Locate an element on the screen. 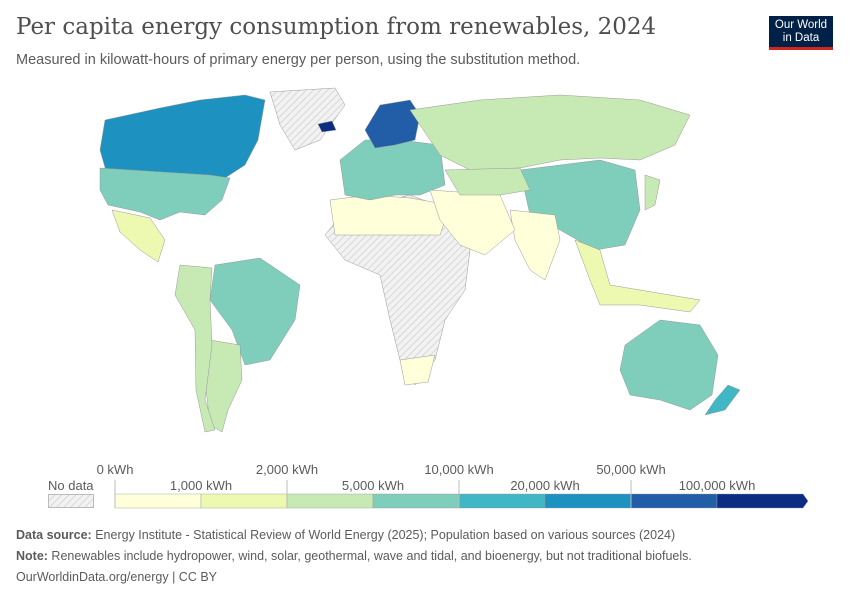 Image resolution: width=850 pixels, height=600 pixels. legend-label-bottom: 100,000 kWh is located at coordinates (717, 485).